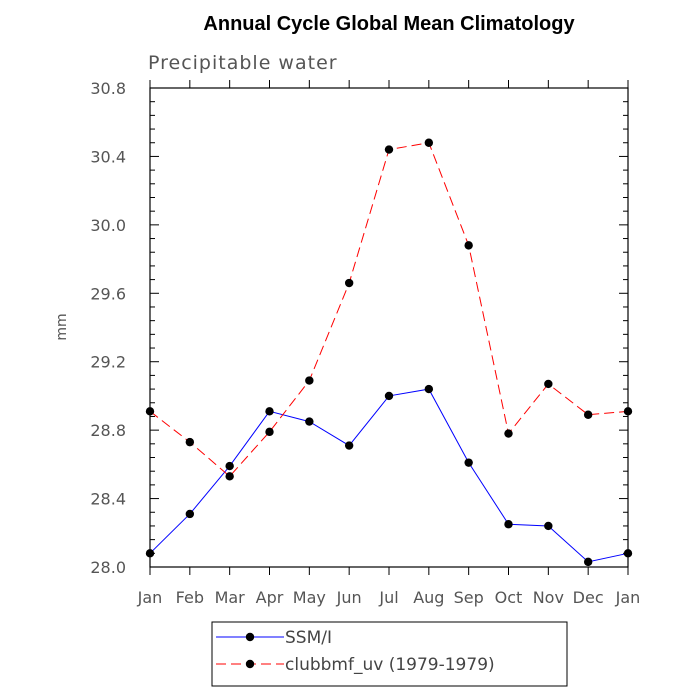 The width and height of the screenshot is (700, 700). I want to click on x-tick-label: Jul, so click(388, 597).